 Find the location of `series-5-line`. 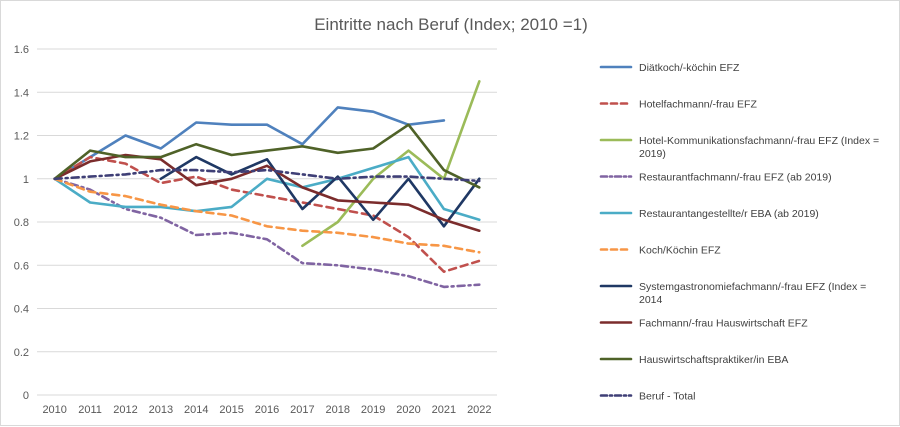

series-5-line is located at coordinates (267, 188).